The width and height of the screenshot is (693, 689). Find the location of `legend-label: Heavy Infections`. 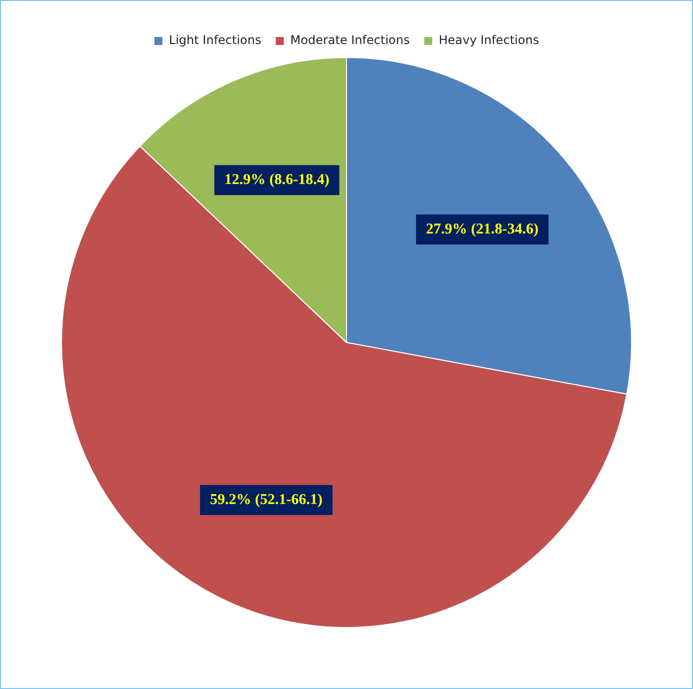

legend-label: Heavy Infections is located at coordinates (489, 40).